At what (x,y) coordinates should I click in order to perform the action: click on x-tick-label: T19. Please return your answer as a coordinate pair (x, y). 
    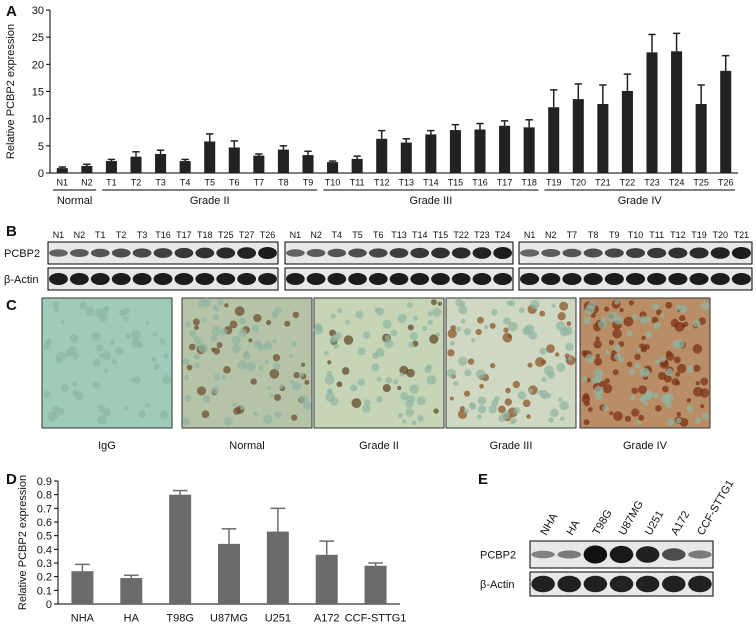
    Looking at the image, I should click on (554, 183).